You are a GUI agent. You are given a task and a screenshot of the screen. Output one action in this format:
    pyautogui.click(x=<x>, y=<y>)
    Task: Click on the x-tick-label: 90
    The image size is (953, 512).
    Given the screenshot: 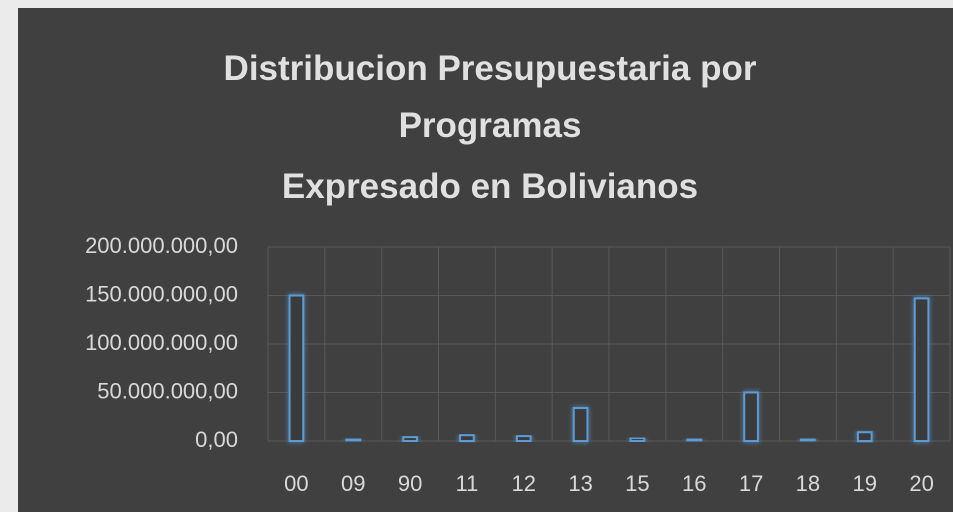 What is the action you would take?
    pyautogui.click(x=410, y=483)
    